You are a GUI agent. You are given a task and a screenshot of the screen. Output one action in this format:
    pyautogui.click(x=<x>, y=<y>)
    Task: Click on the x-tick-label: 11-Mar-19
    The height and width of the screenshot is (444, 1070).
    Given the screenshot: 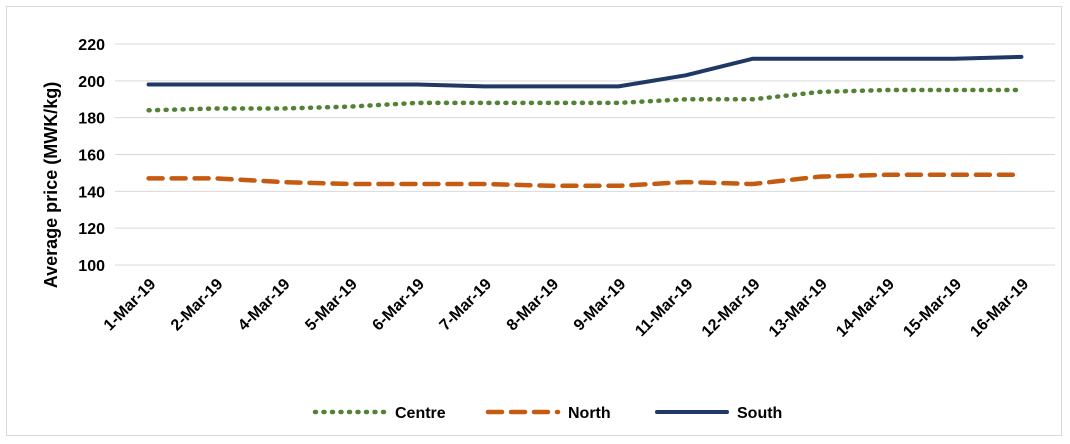 What is the action you would take?
    pyautogui.click(x=664, y=308)
    